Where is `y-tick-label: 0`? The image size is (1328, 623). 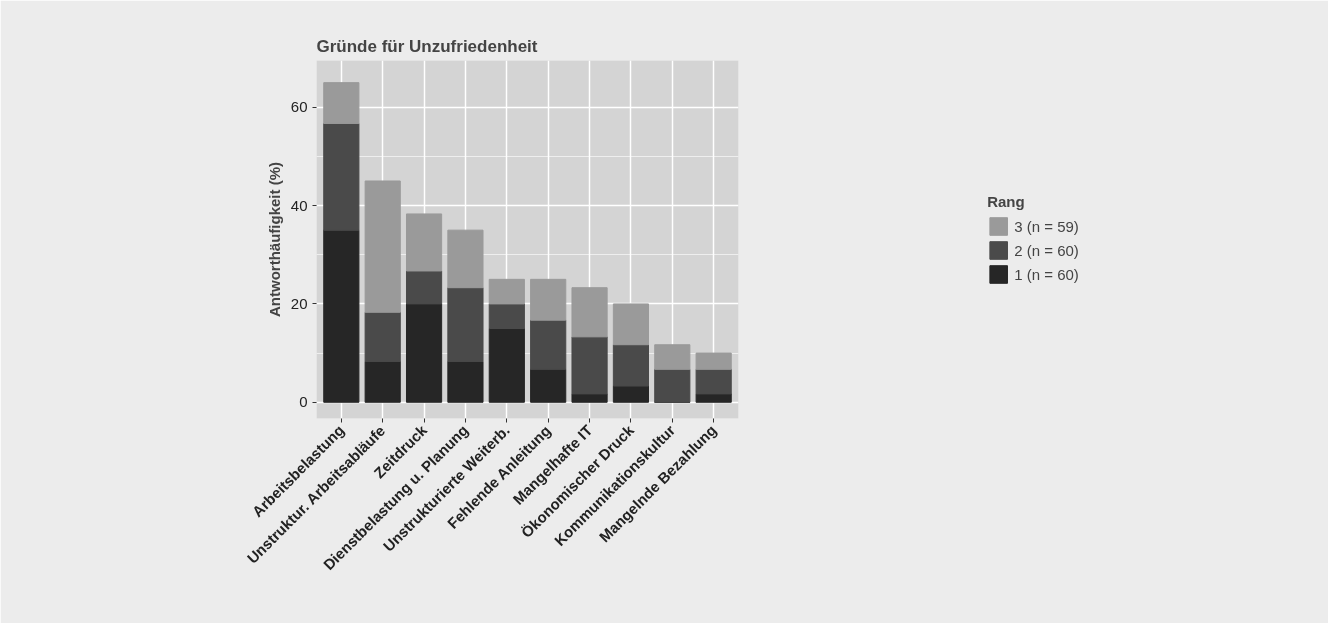 y-tick-label: 0 is located at coordinates (303, 402).